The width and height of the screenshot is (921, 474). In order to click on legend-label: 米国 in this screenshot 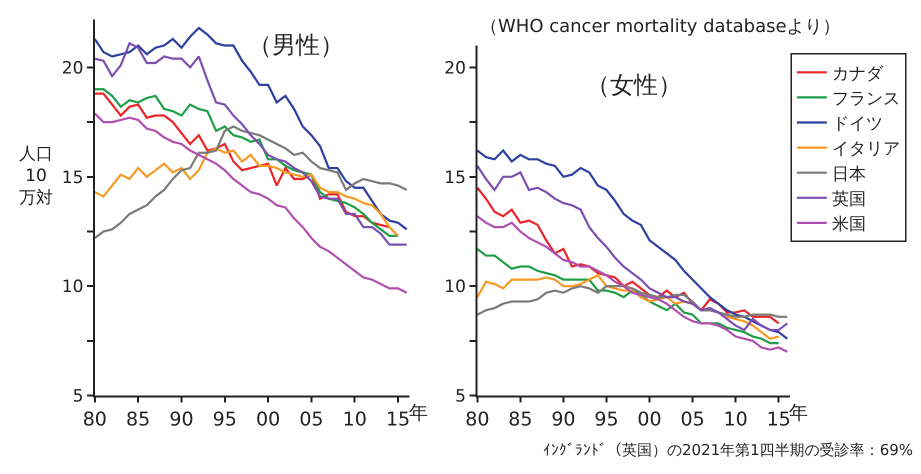, I will do `click(849, 224)`.